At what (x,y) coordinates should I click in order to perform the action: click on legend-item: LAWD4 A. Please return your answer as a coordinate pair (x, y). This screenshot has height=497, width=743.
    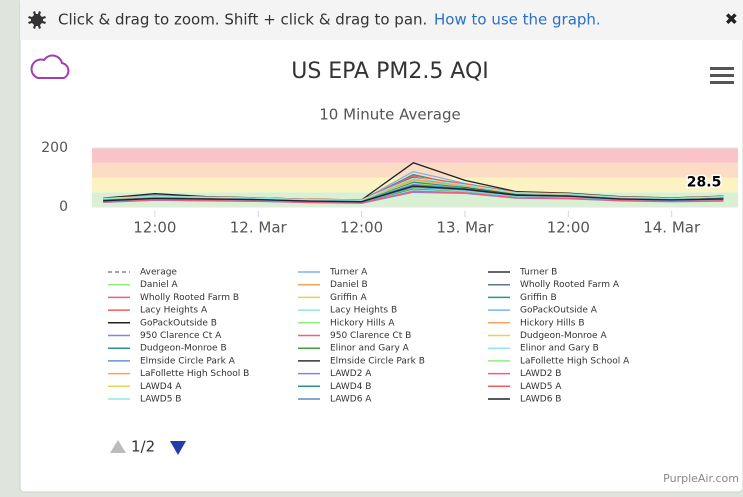
    Looking at the image, I should click on (145, 387).